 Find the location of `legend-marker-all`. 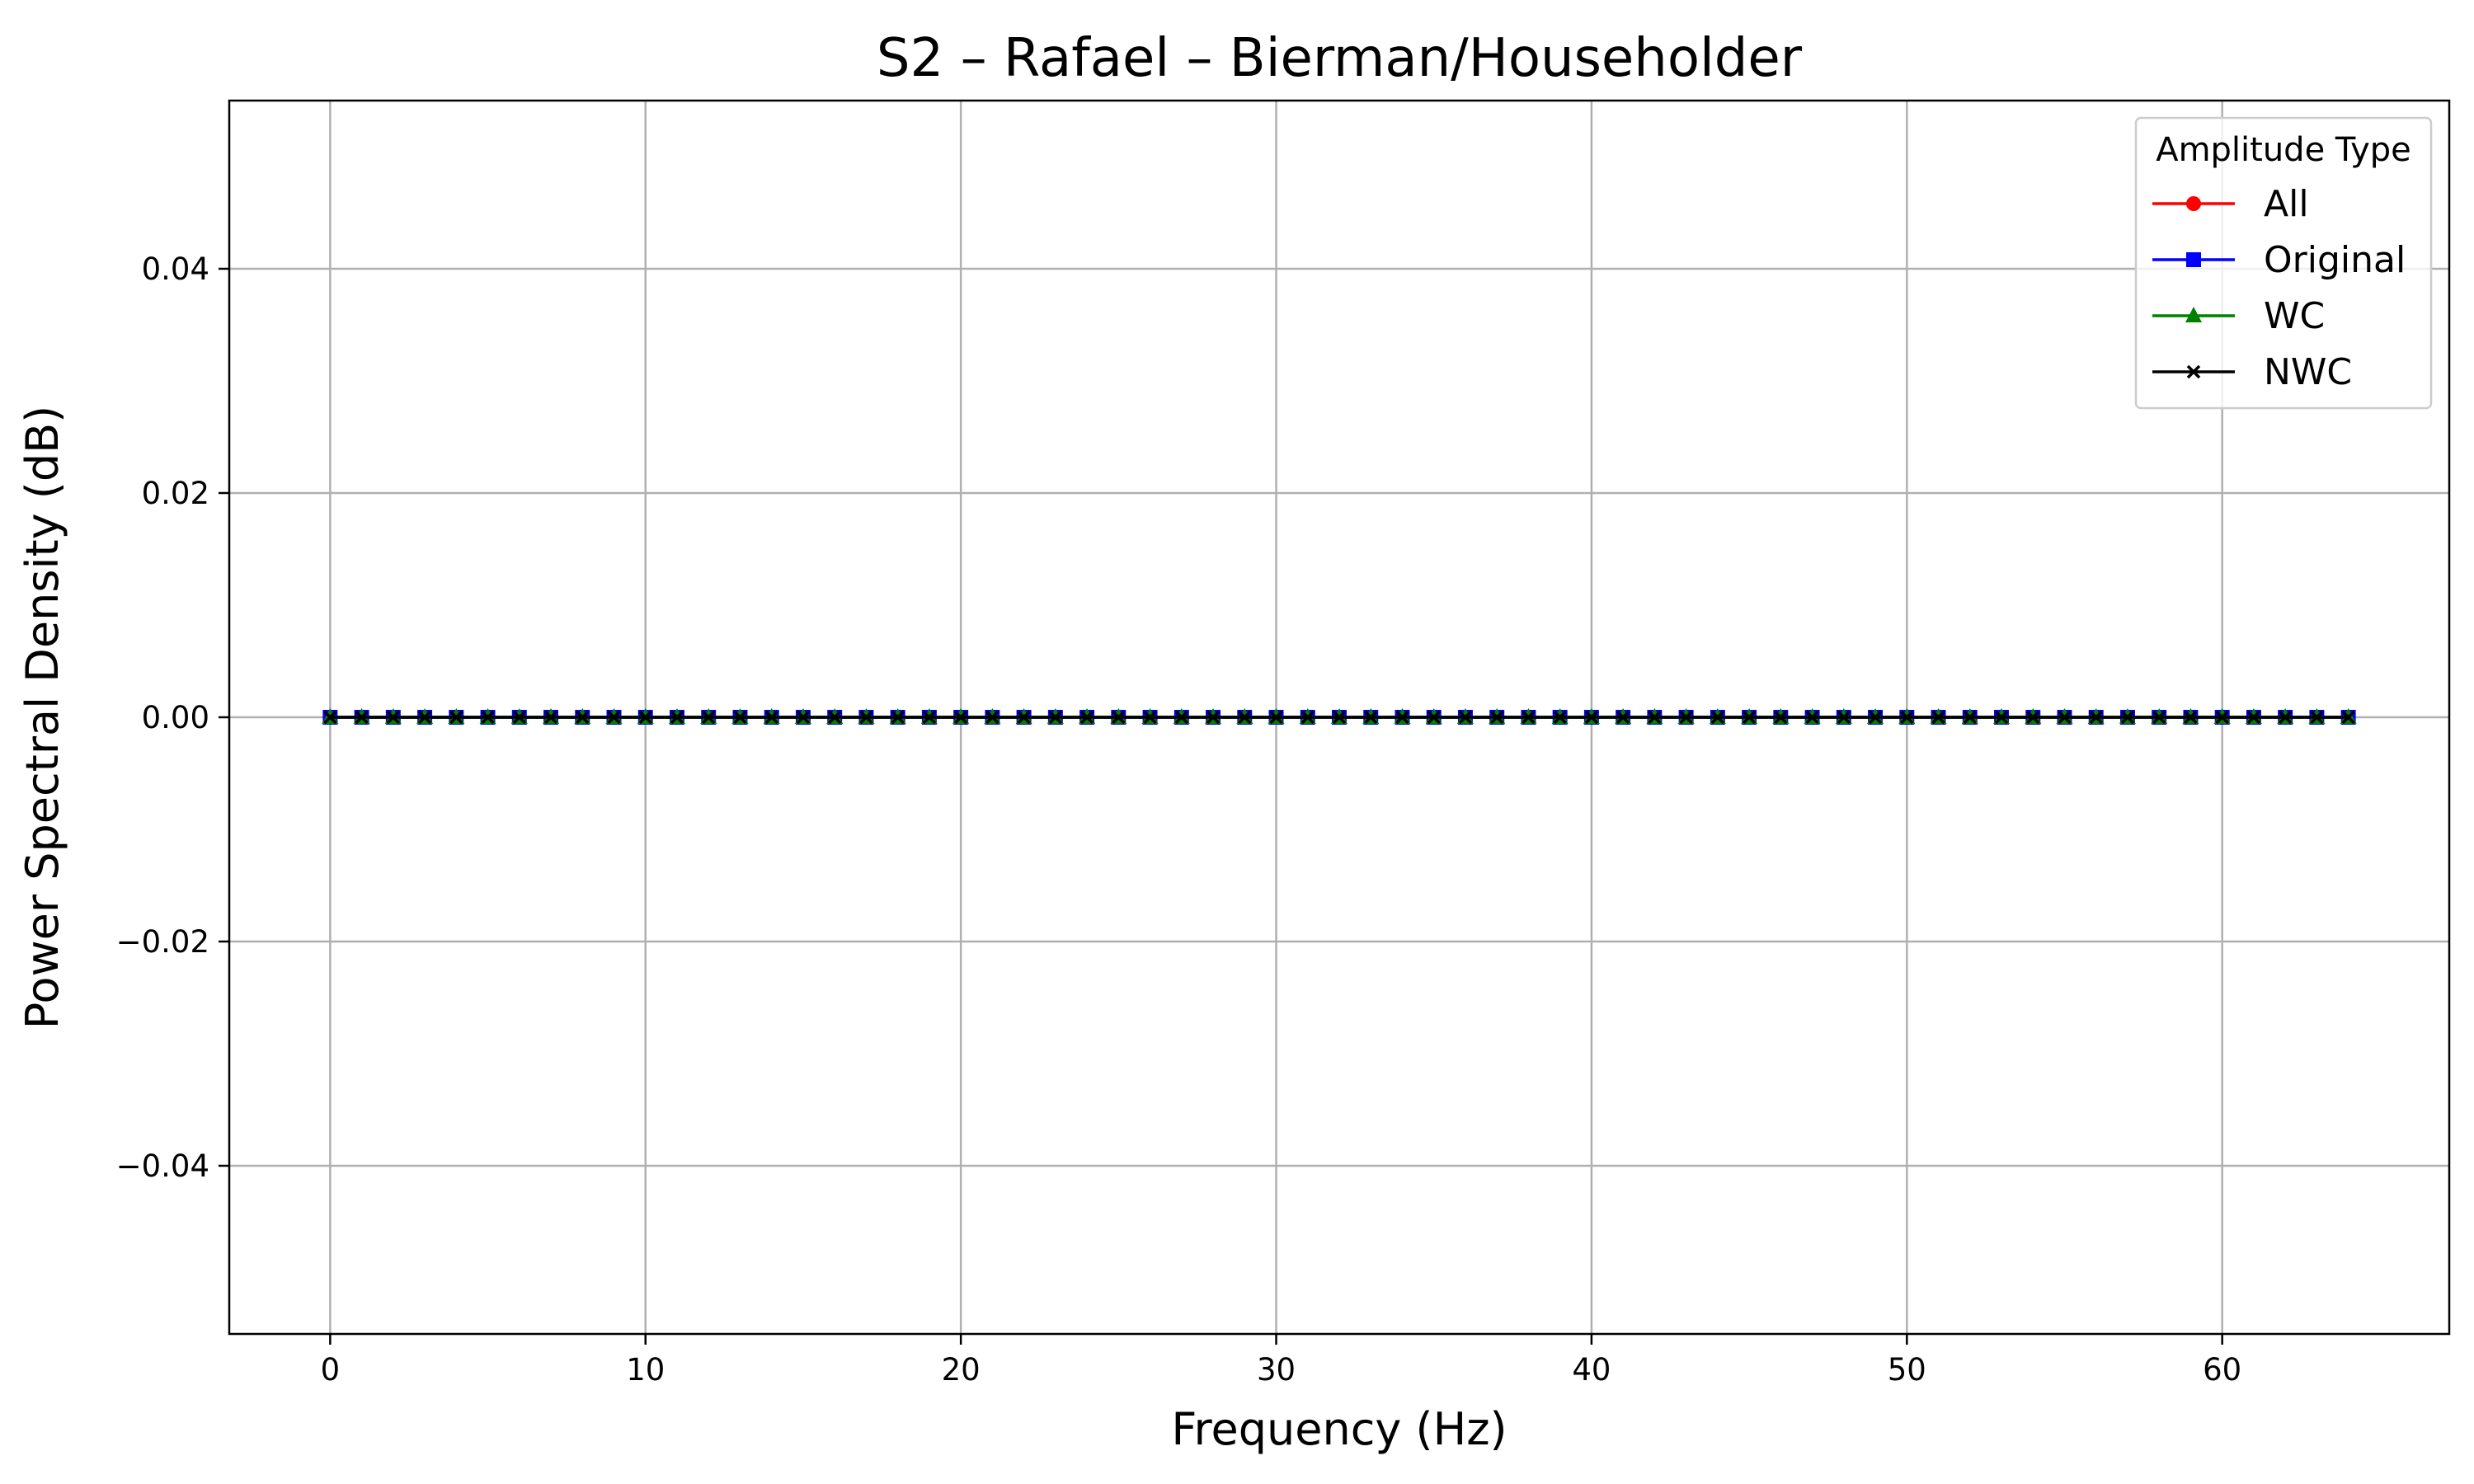

legend-marker-all is located at coordinates (2193, 203).